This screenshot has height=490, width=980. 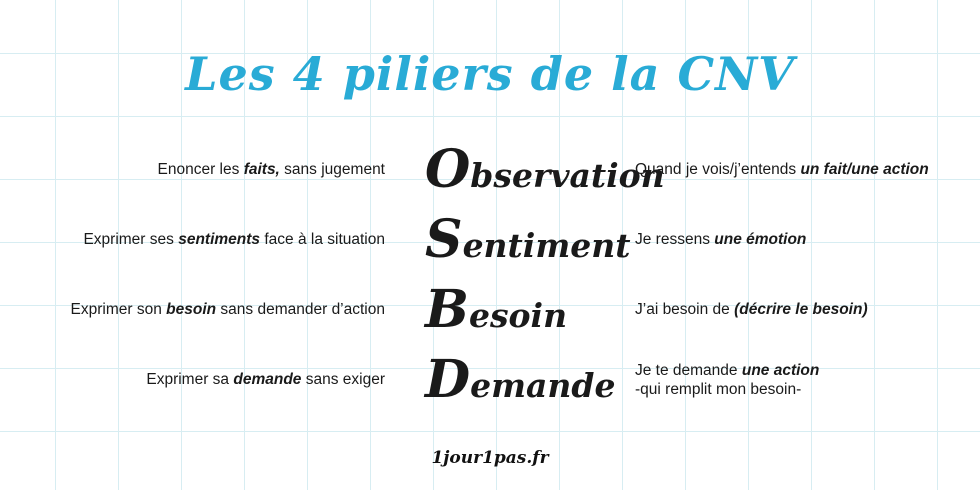 I want to click on pillar-word-sentiment: Sentiment, so click(x=528, y=239).